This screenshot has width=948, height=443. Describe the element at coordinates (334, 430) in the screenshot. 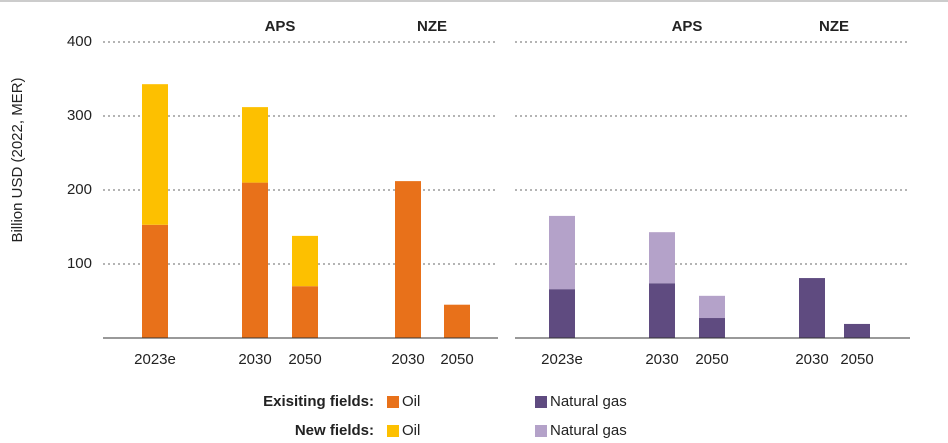

I see `legend-row-label: New fields:` at that location.